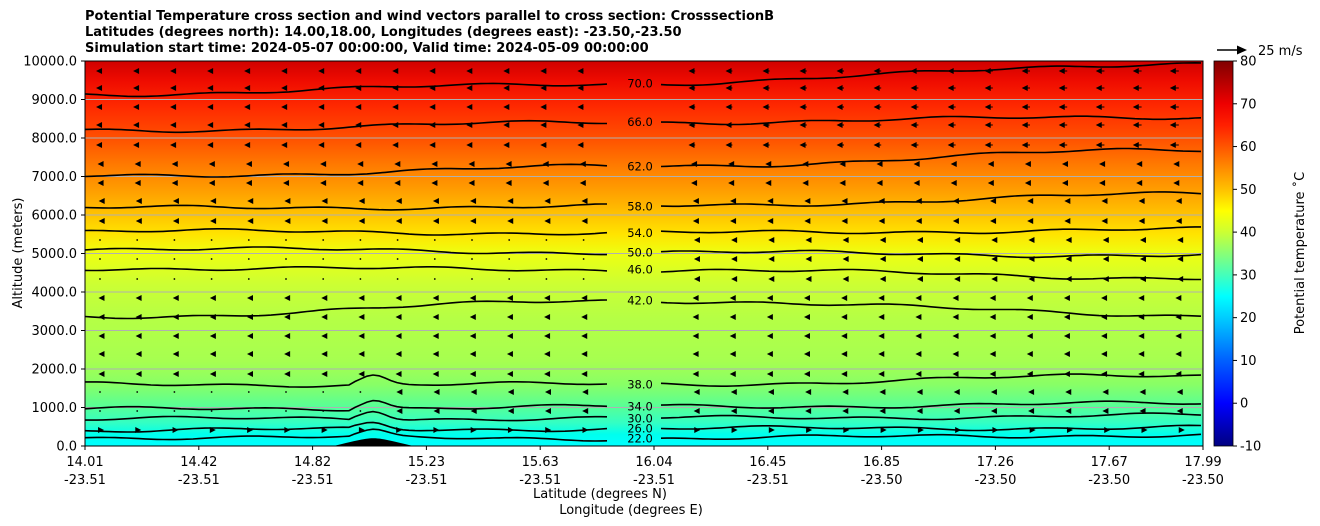 This screenshot has height=526, width=1320. Describe the element at coordinates (653, 462) in the screenshot. I see `x-tick-label-lat: 16.04` at that location.